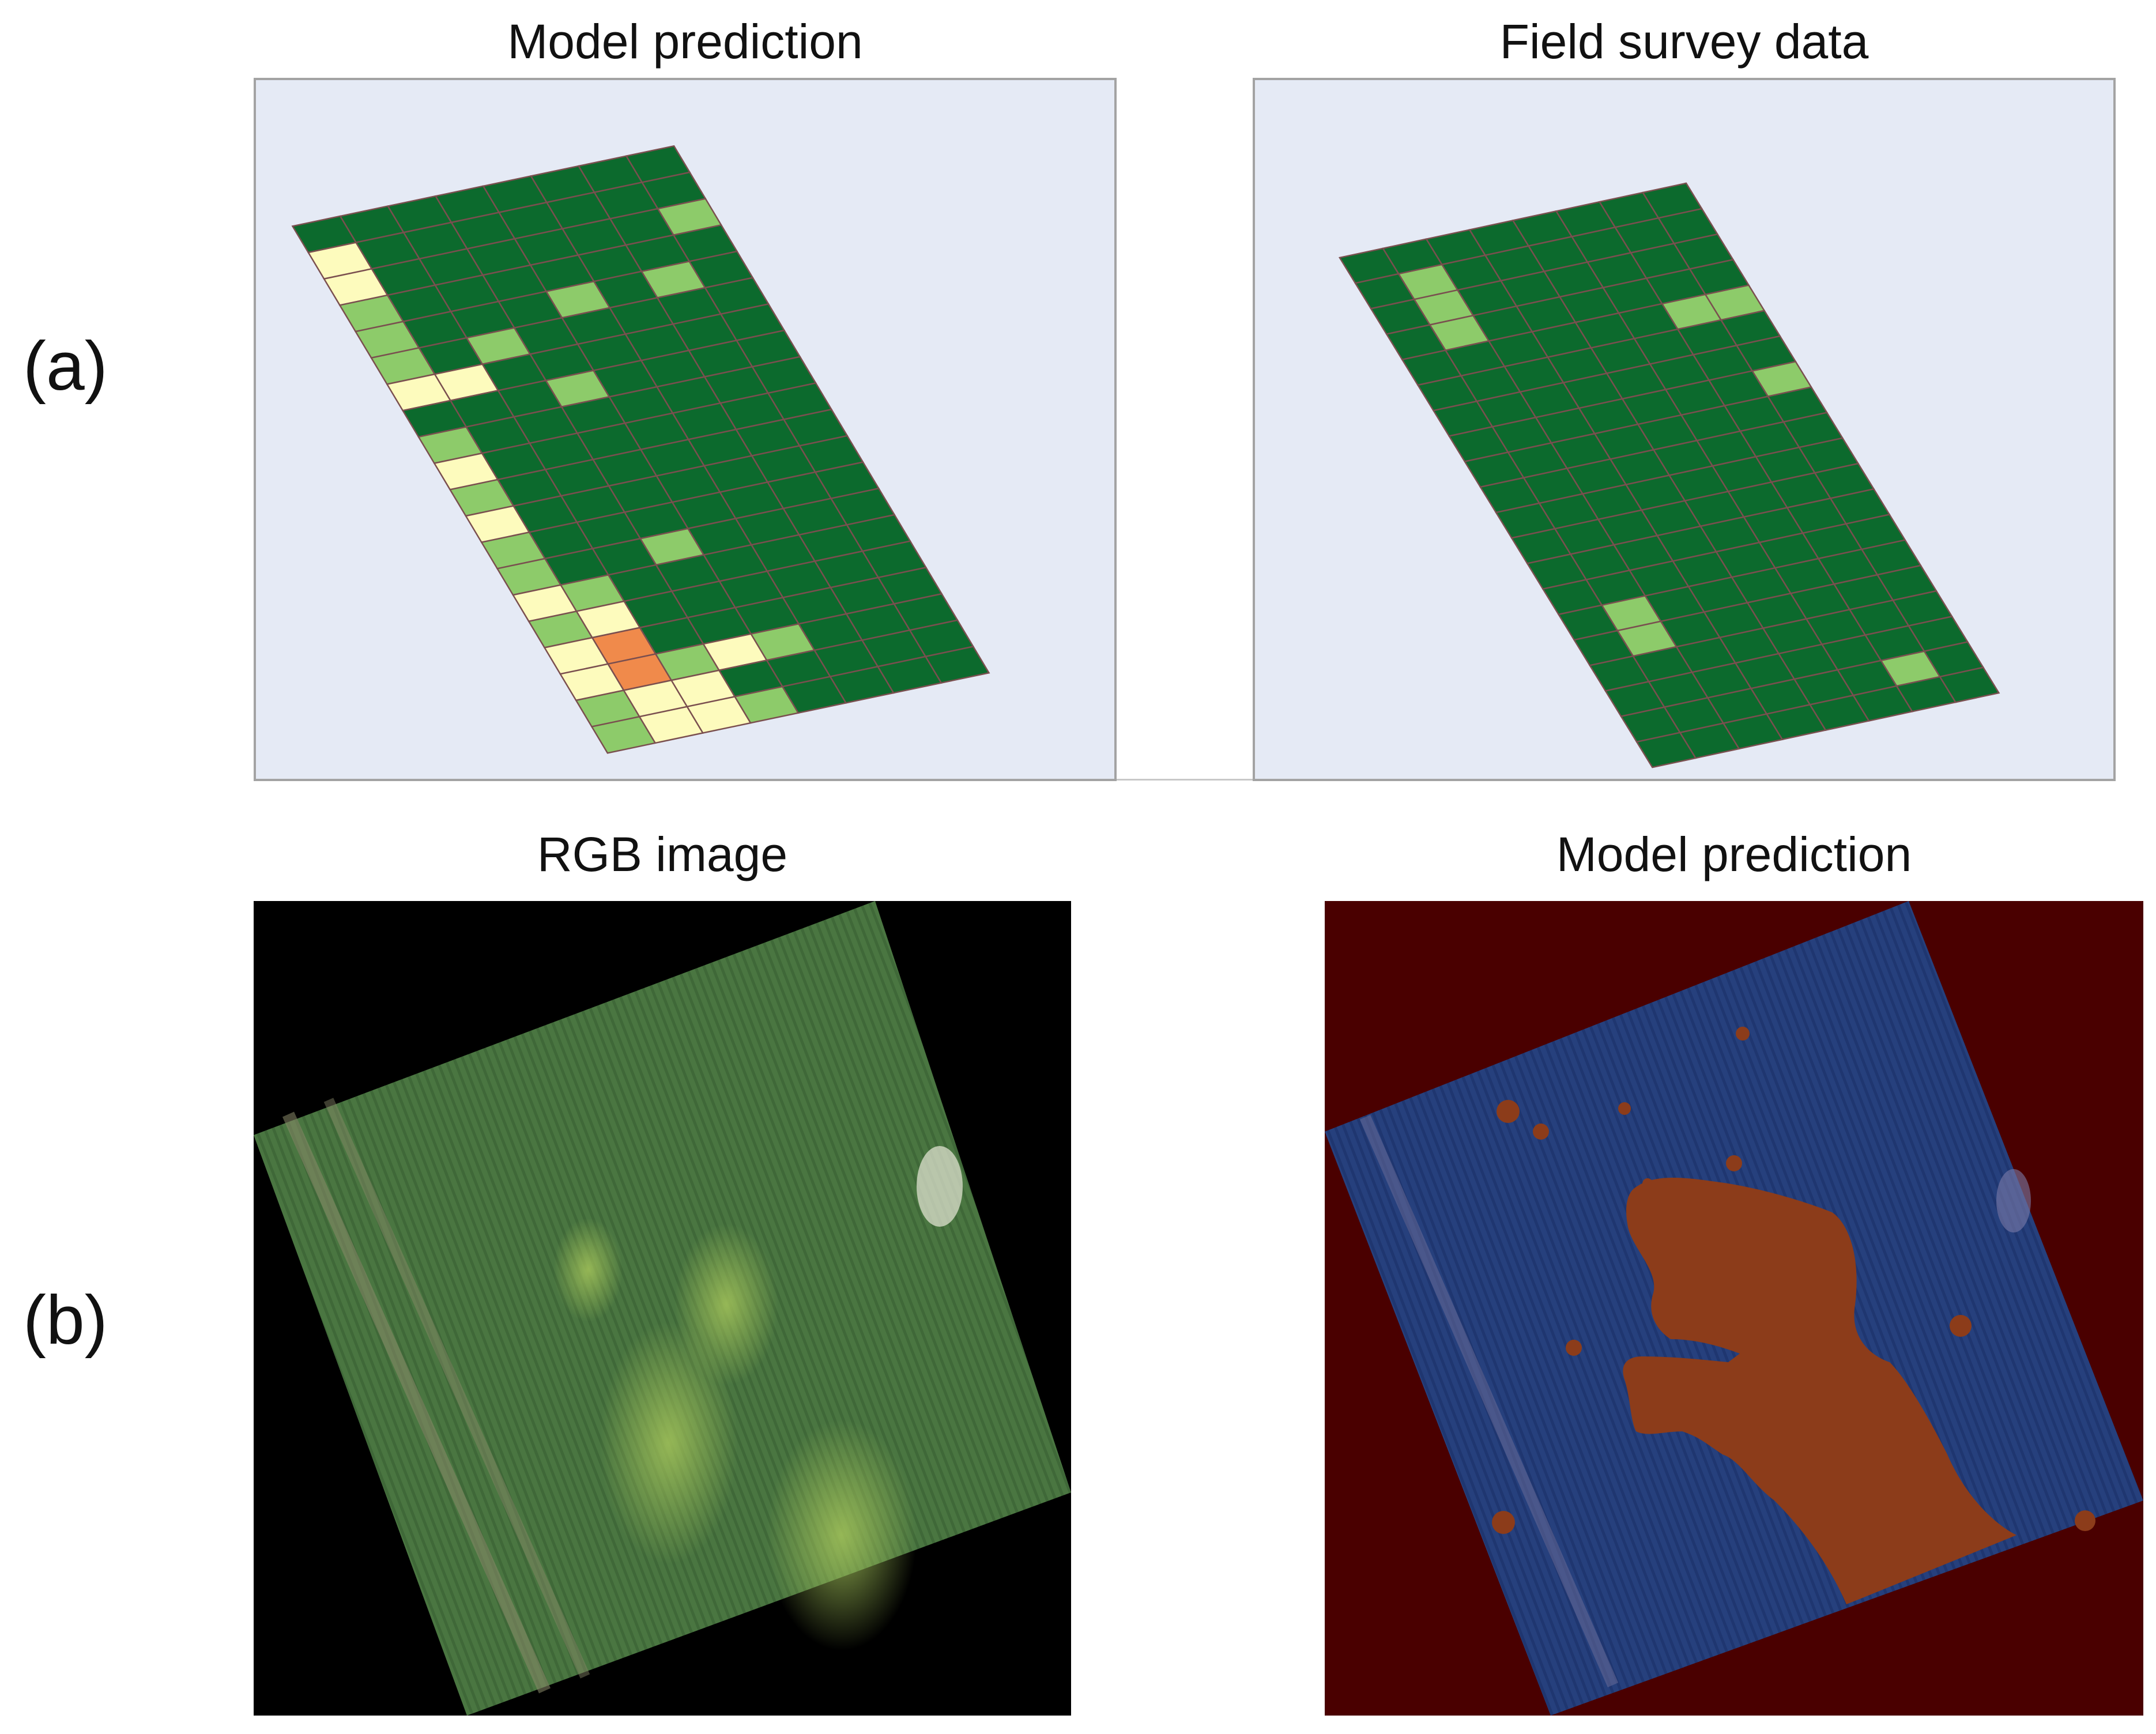 This screenshot has width=2156, height=1734. What do you see at coordinates (65, 366) in the screenshot?
I see `row-label-a: (a)` at bounding box center [65, 366].